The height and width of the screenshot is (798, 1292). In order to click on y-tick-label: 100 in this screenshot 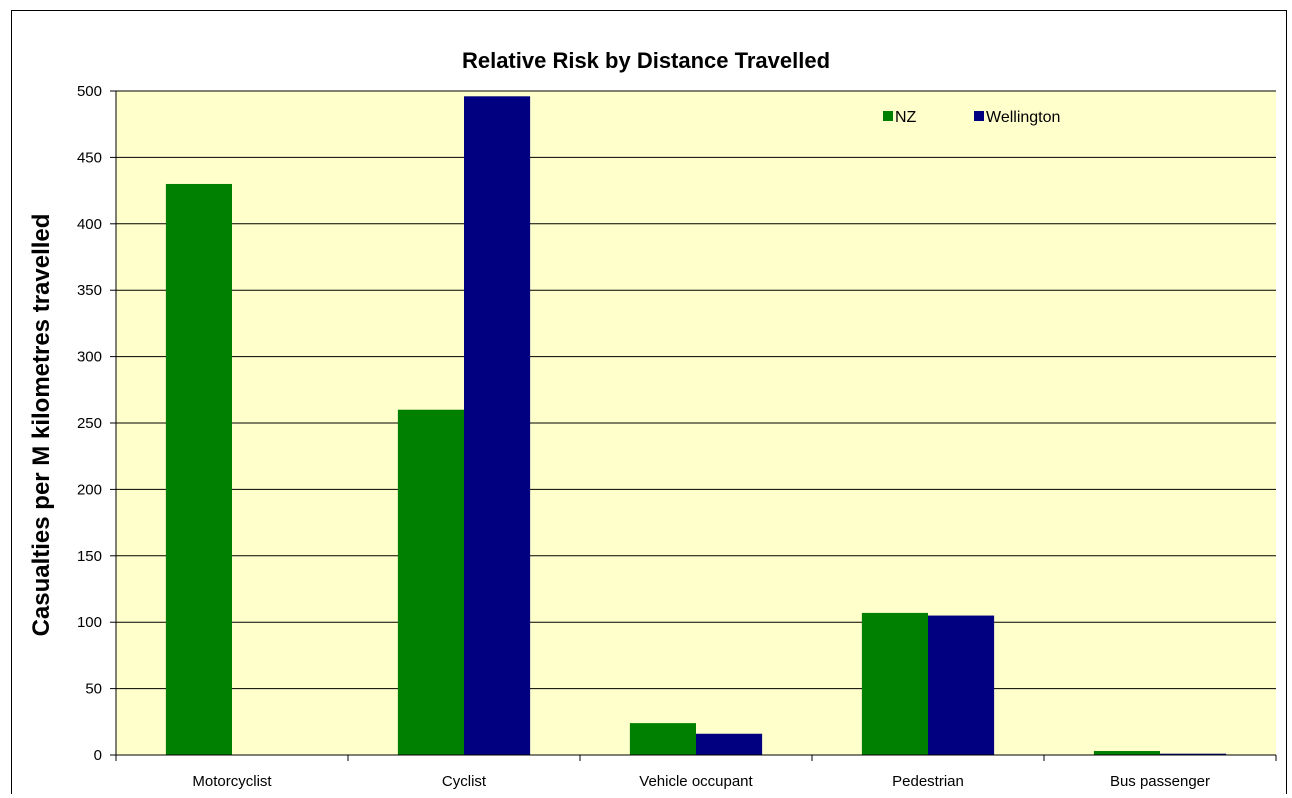, I will do `click(89, 622)`.